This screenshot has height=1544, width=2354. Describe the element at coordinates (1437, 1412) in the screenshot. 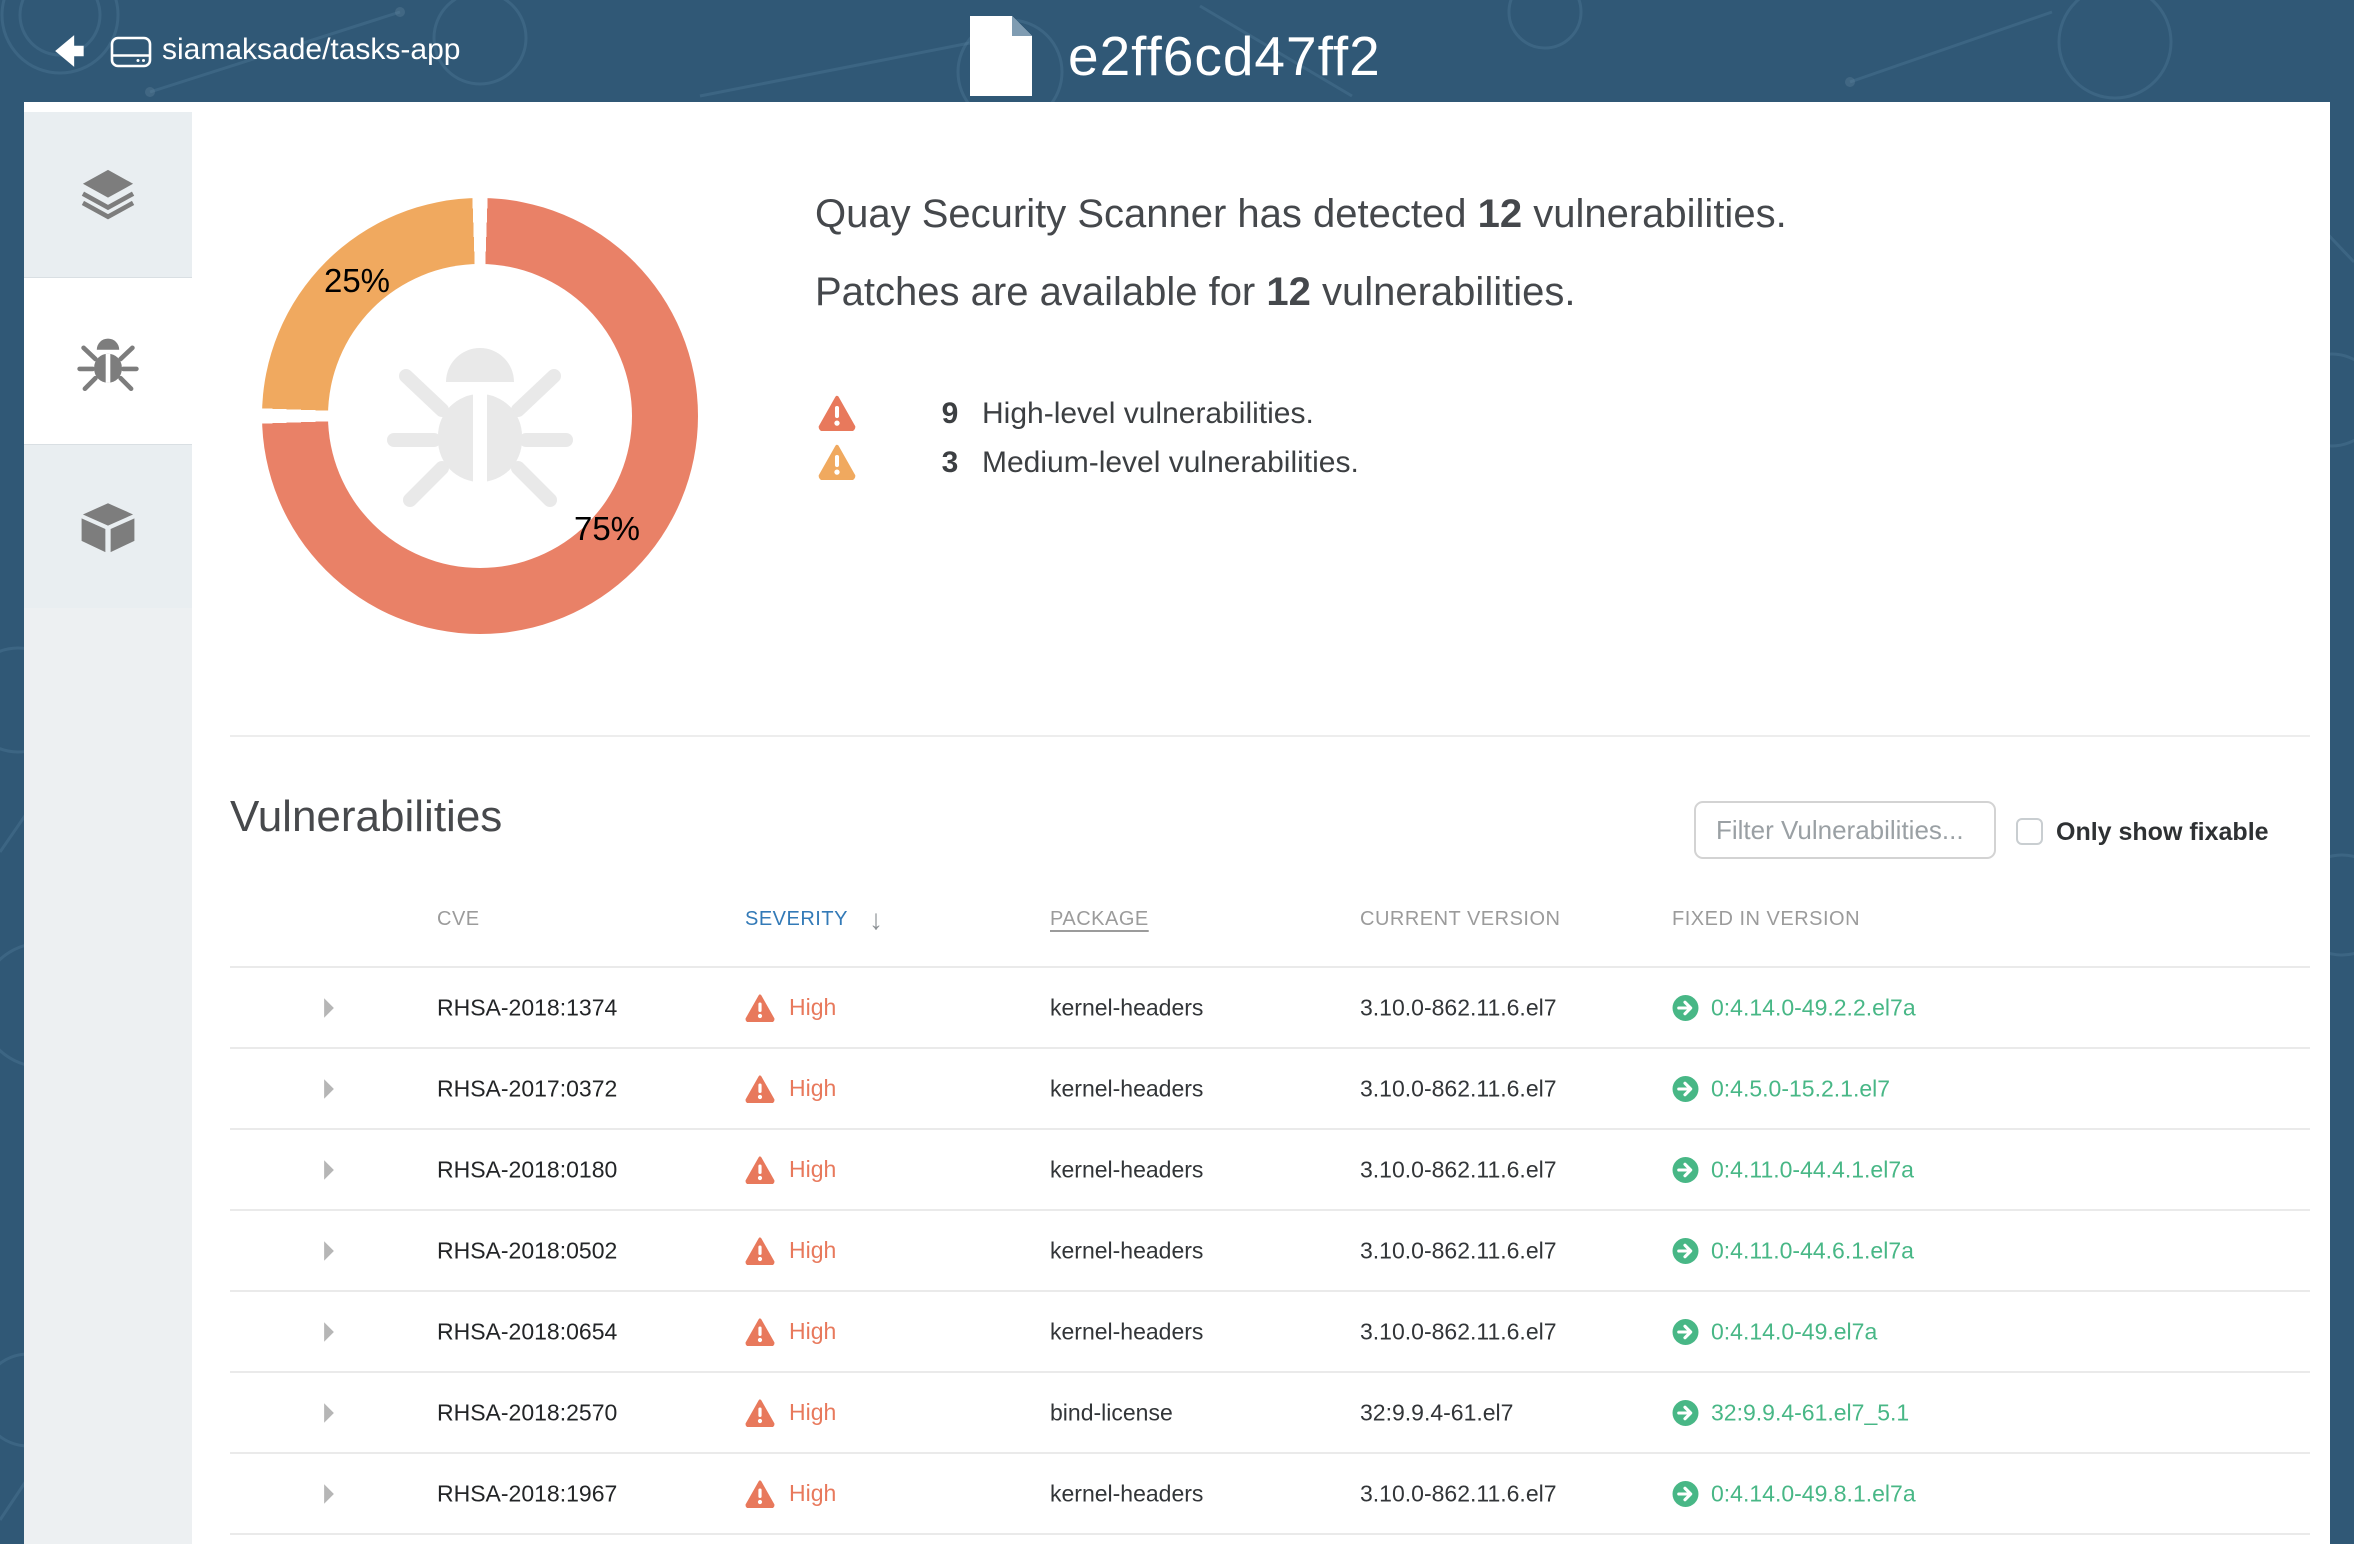

I see `current-version-cell: 32:9.9.4-61.el7` at that location.